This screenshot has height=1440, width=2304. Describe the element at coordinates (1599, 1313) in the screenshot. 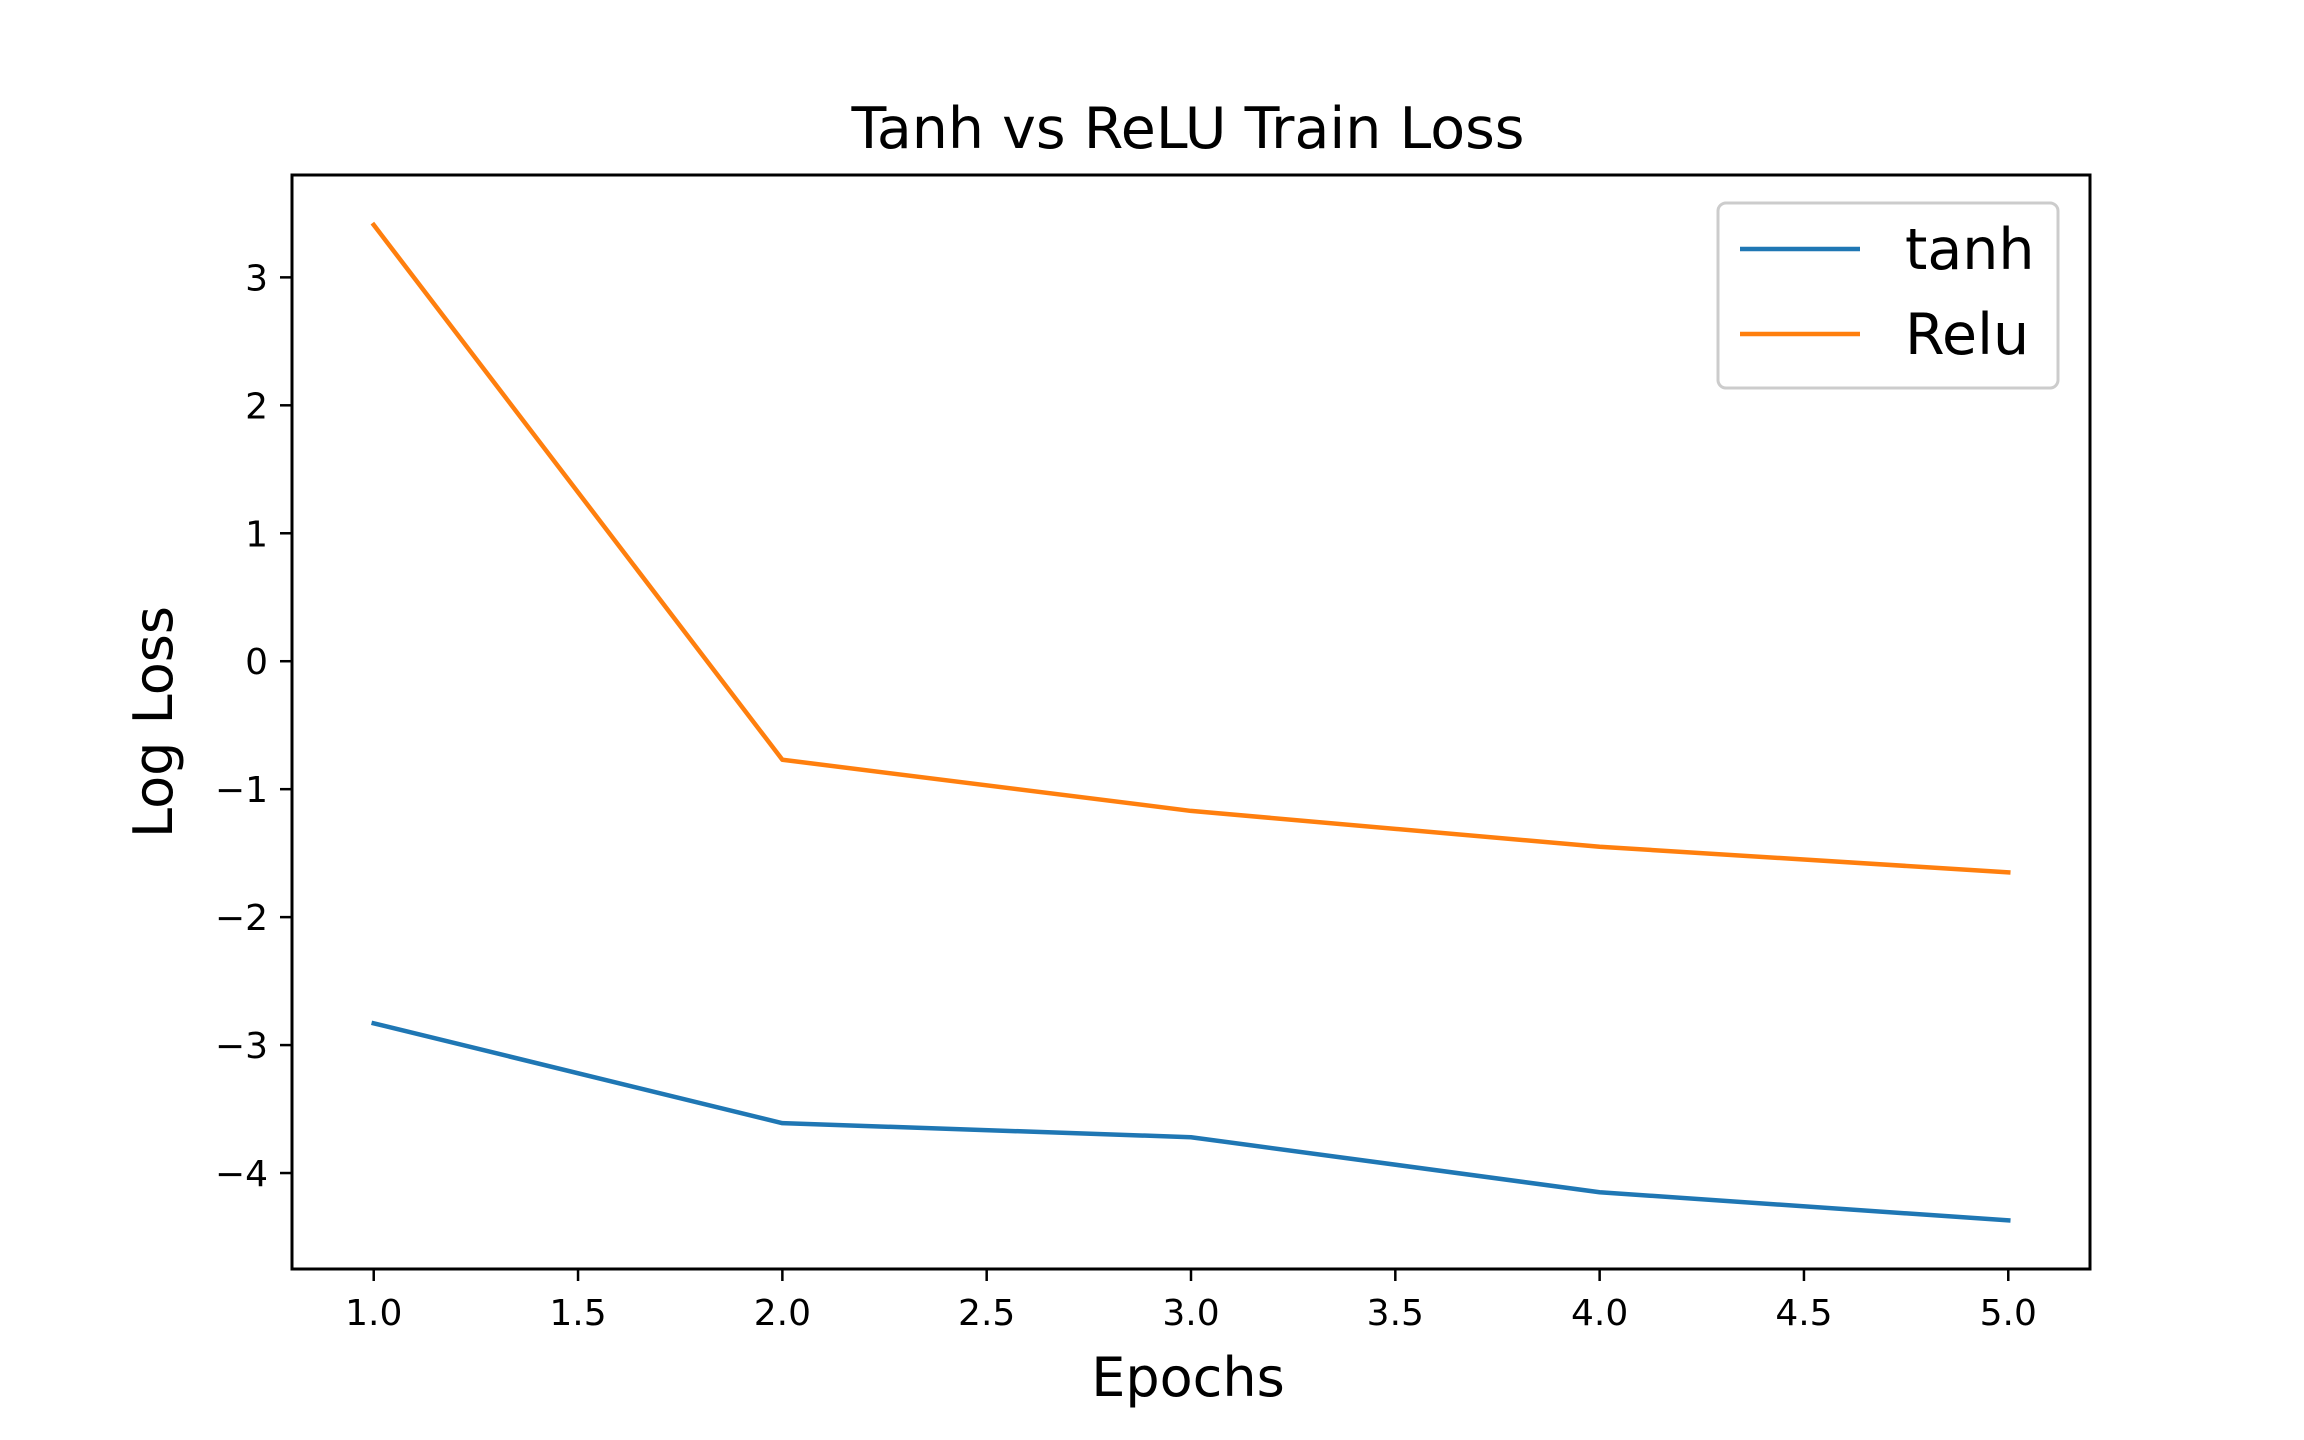

I see `x-tick-label: 4.0` at that location.